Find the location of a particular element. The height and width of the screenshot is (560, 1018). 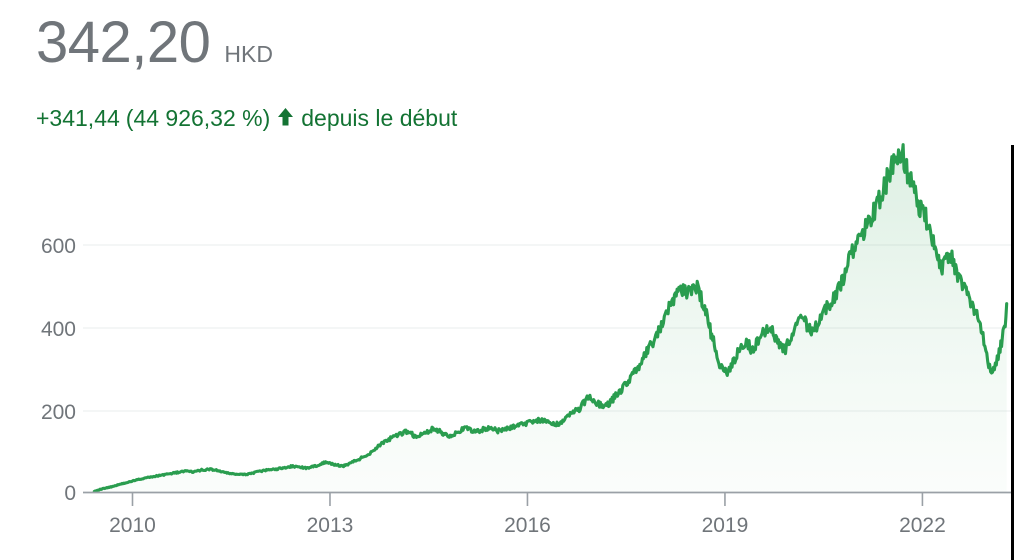

price-change-row: +341,44 (44 926,32 %) depuis le début is located at coordinates (246, 118).